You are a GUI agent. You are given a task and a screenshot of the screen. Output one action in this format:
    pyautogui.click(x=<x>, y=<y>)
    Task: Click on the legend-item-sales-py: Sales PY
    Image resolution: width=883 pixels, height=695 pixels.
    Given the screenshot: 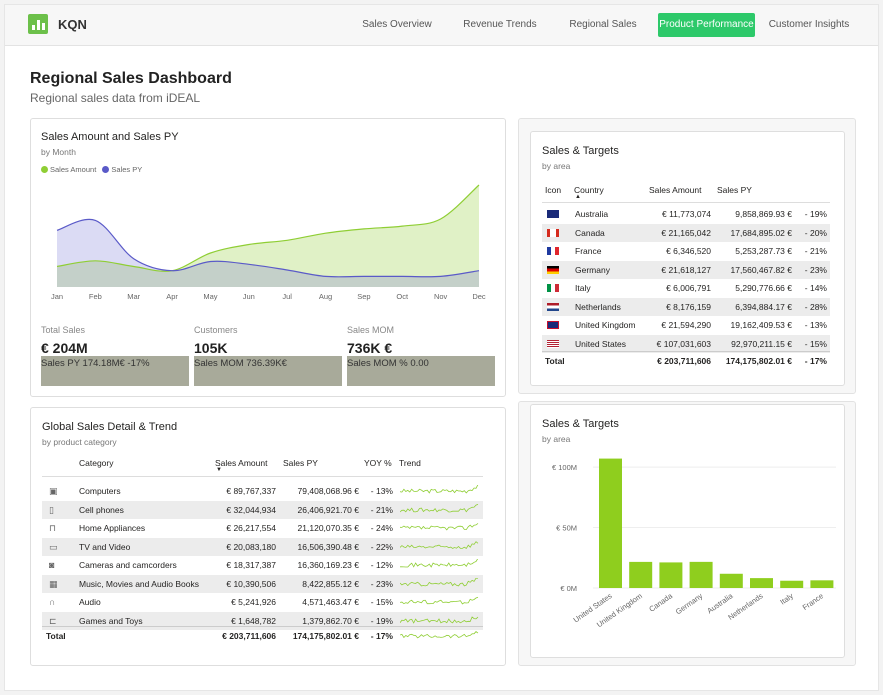 What is the action you would take?
    pyautogui.click(x=122, y=169)
    